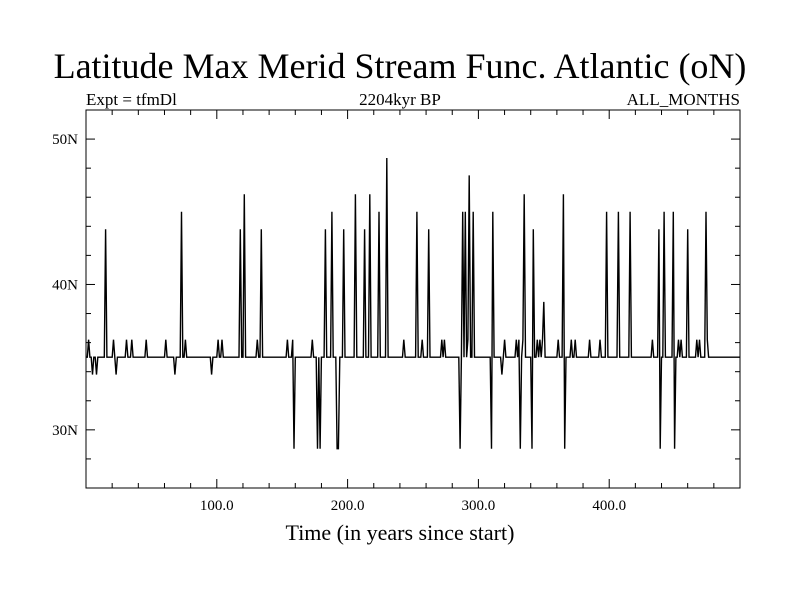 The image size is (800, 600). What do you see at coordinates (131, 99) in the screenshot?
I see `experiment-label: Expt = tfmDl` at bounding box center [131, 99].